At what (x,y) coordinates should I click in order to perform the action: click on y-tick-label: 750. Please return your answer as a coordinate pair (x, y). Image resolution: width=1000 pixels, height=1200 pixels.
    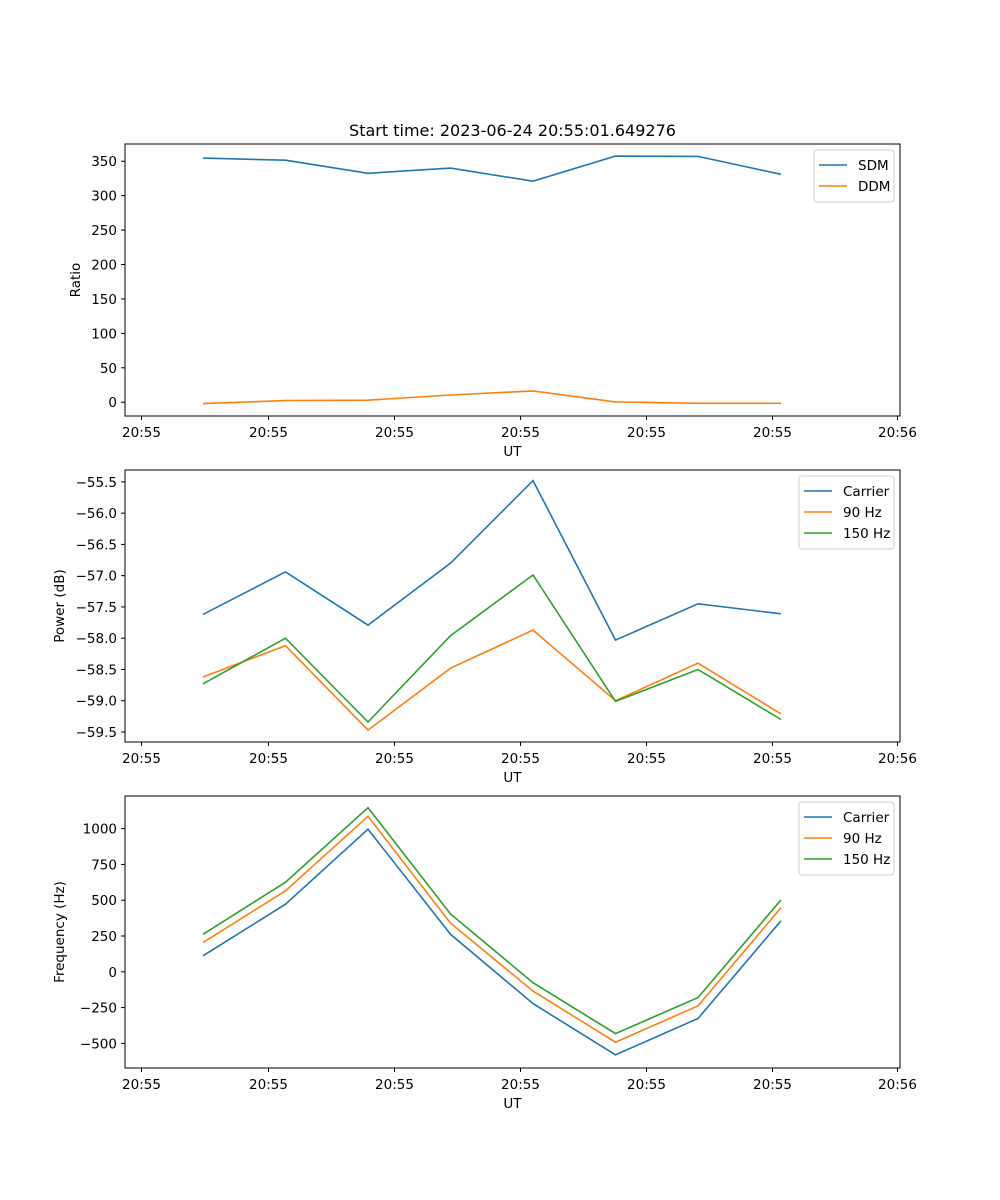
    Looking at the image, I should click on (104, 865).